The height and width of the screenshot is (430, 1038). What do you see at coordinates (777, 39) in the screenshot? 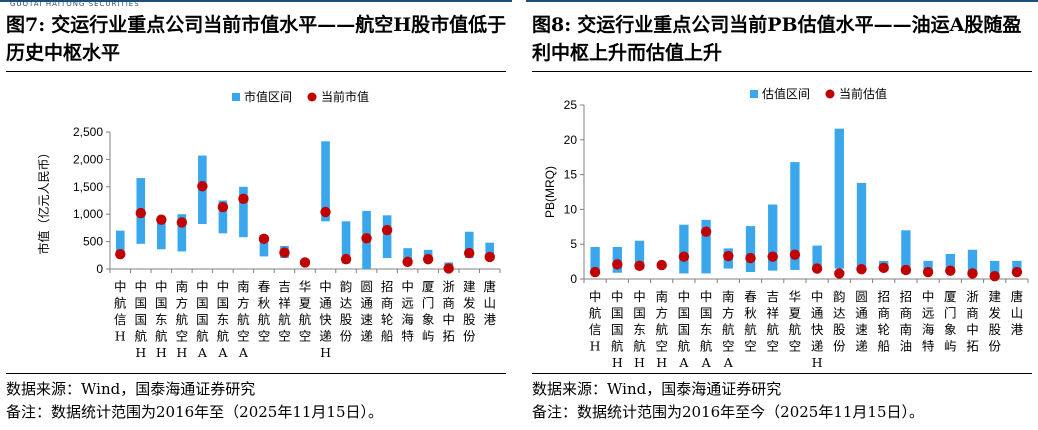
I see `right-title-text: 交运行业重点公司当前PB估值水平——油运A股随盈利中枢上升而估值上升` at bounding box center [777, 39].